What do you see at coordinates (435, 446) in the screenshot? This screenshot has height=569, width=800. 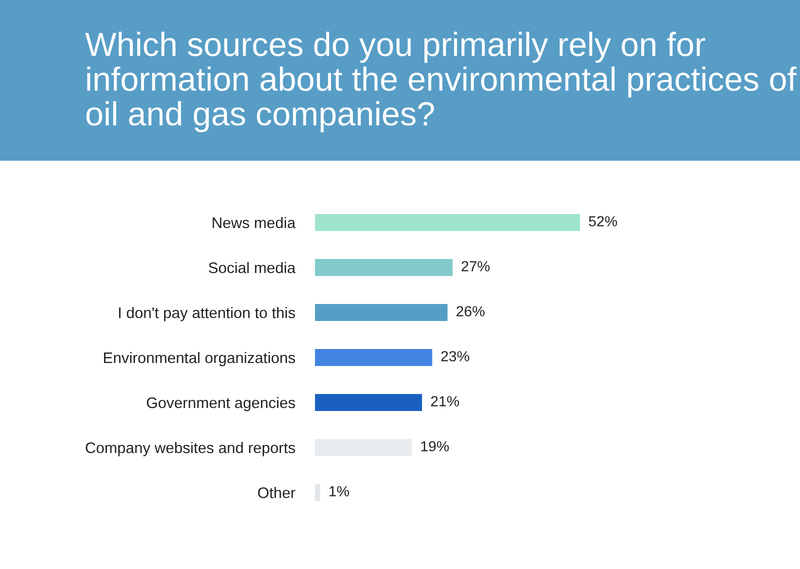 I see `data-label: 19%` at bounding box center [435, 446].